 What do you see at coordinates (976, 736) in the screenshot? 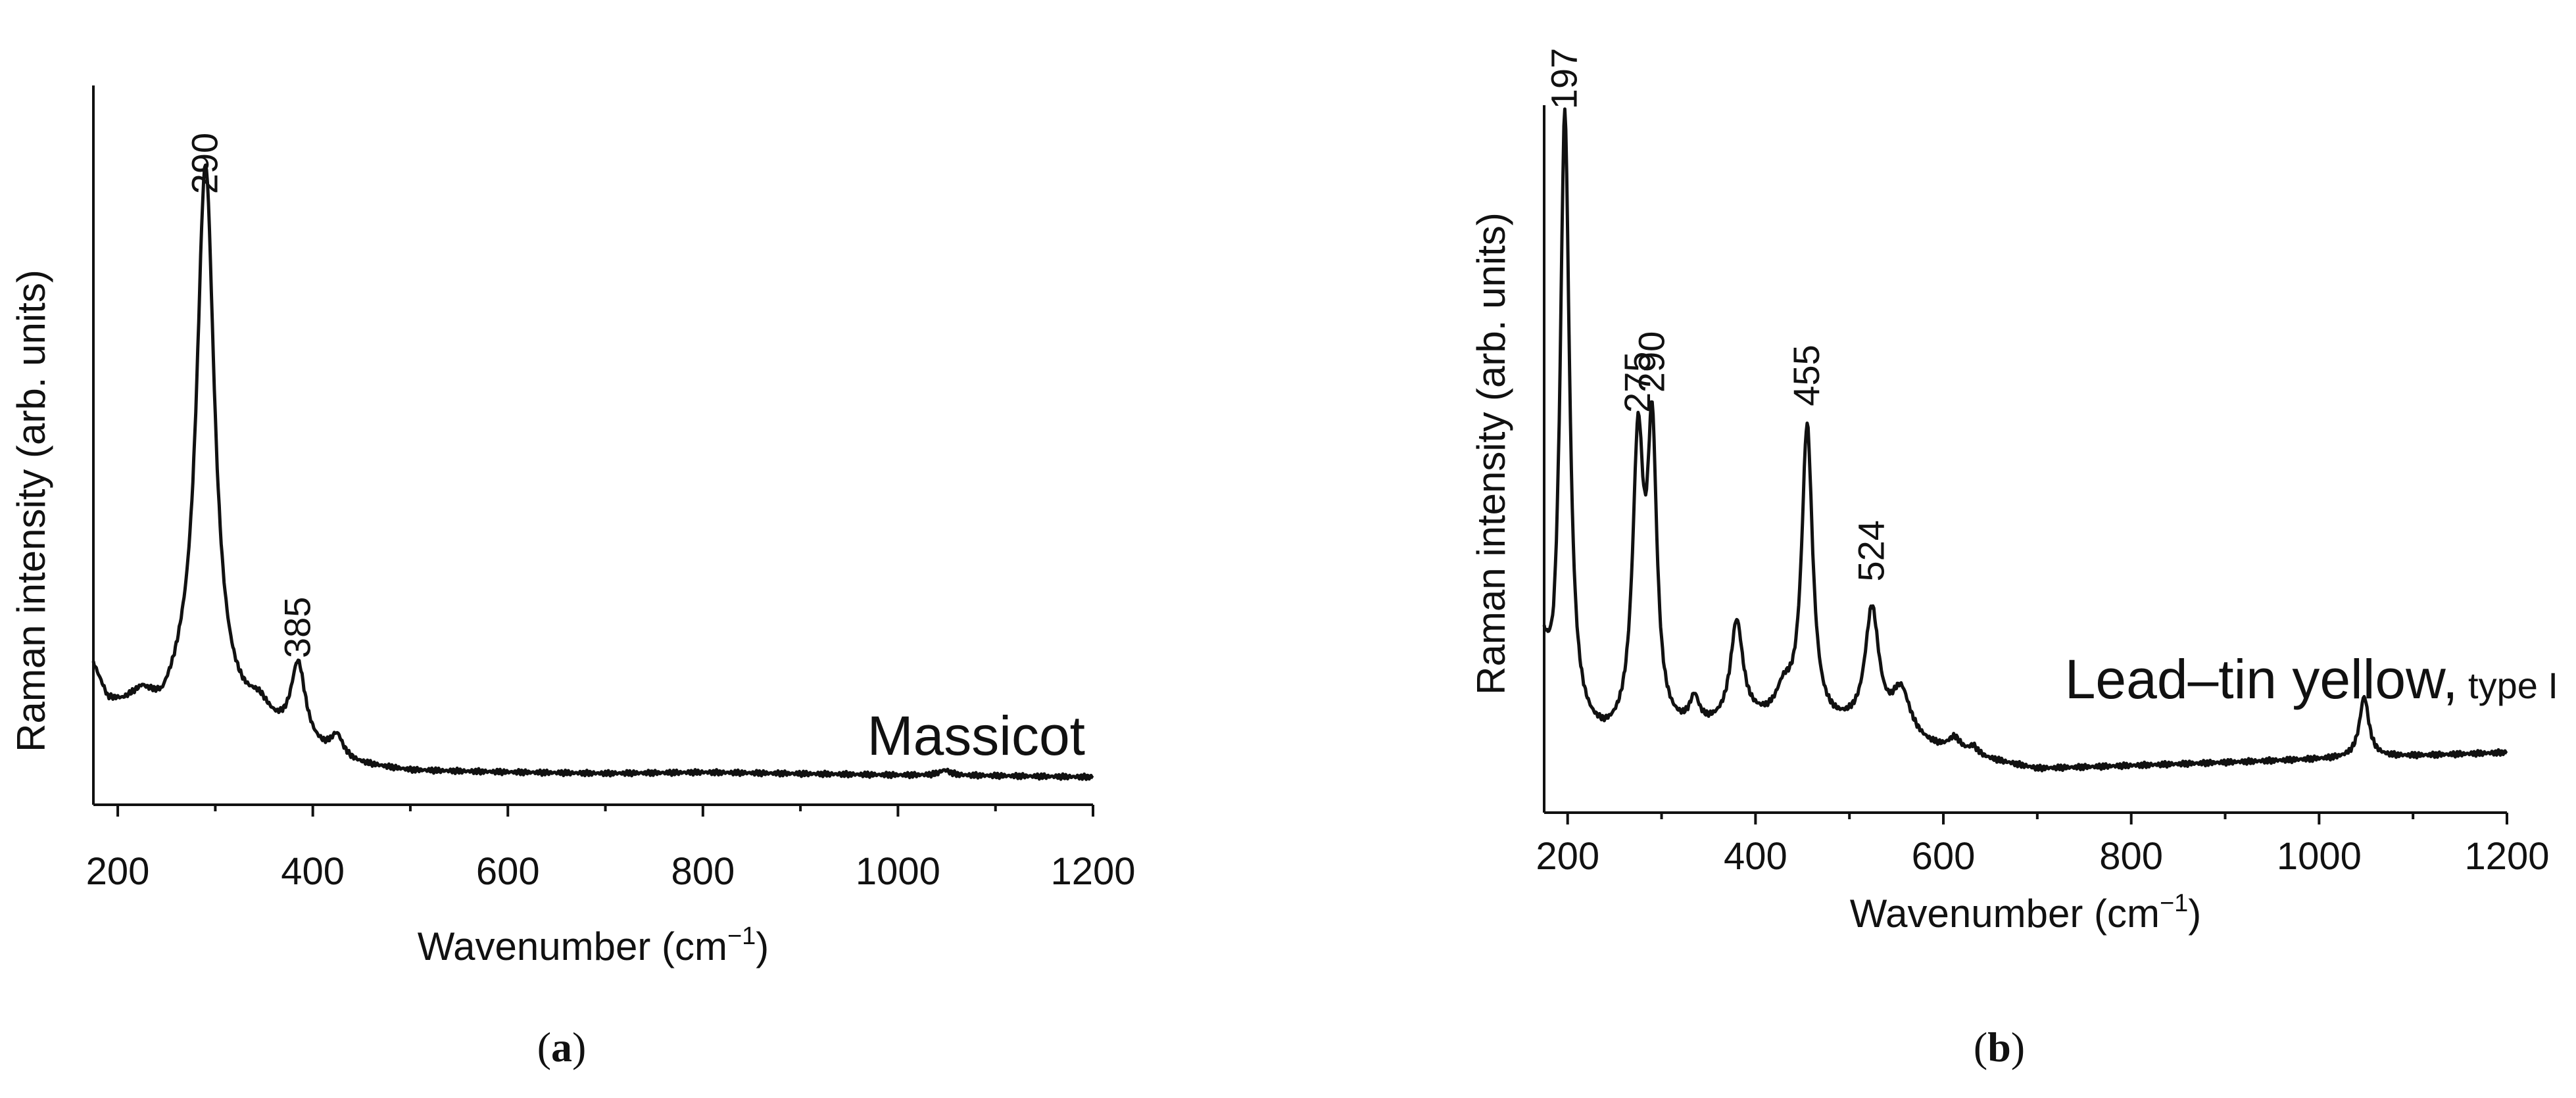
I see `sample-name-label: Massicot` at bounding box center [976, 736].